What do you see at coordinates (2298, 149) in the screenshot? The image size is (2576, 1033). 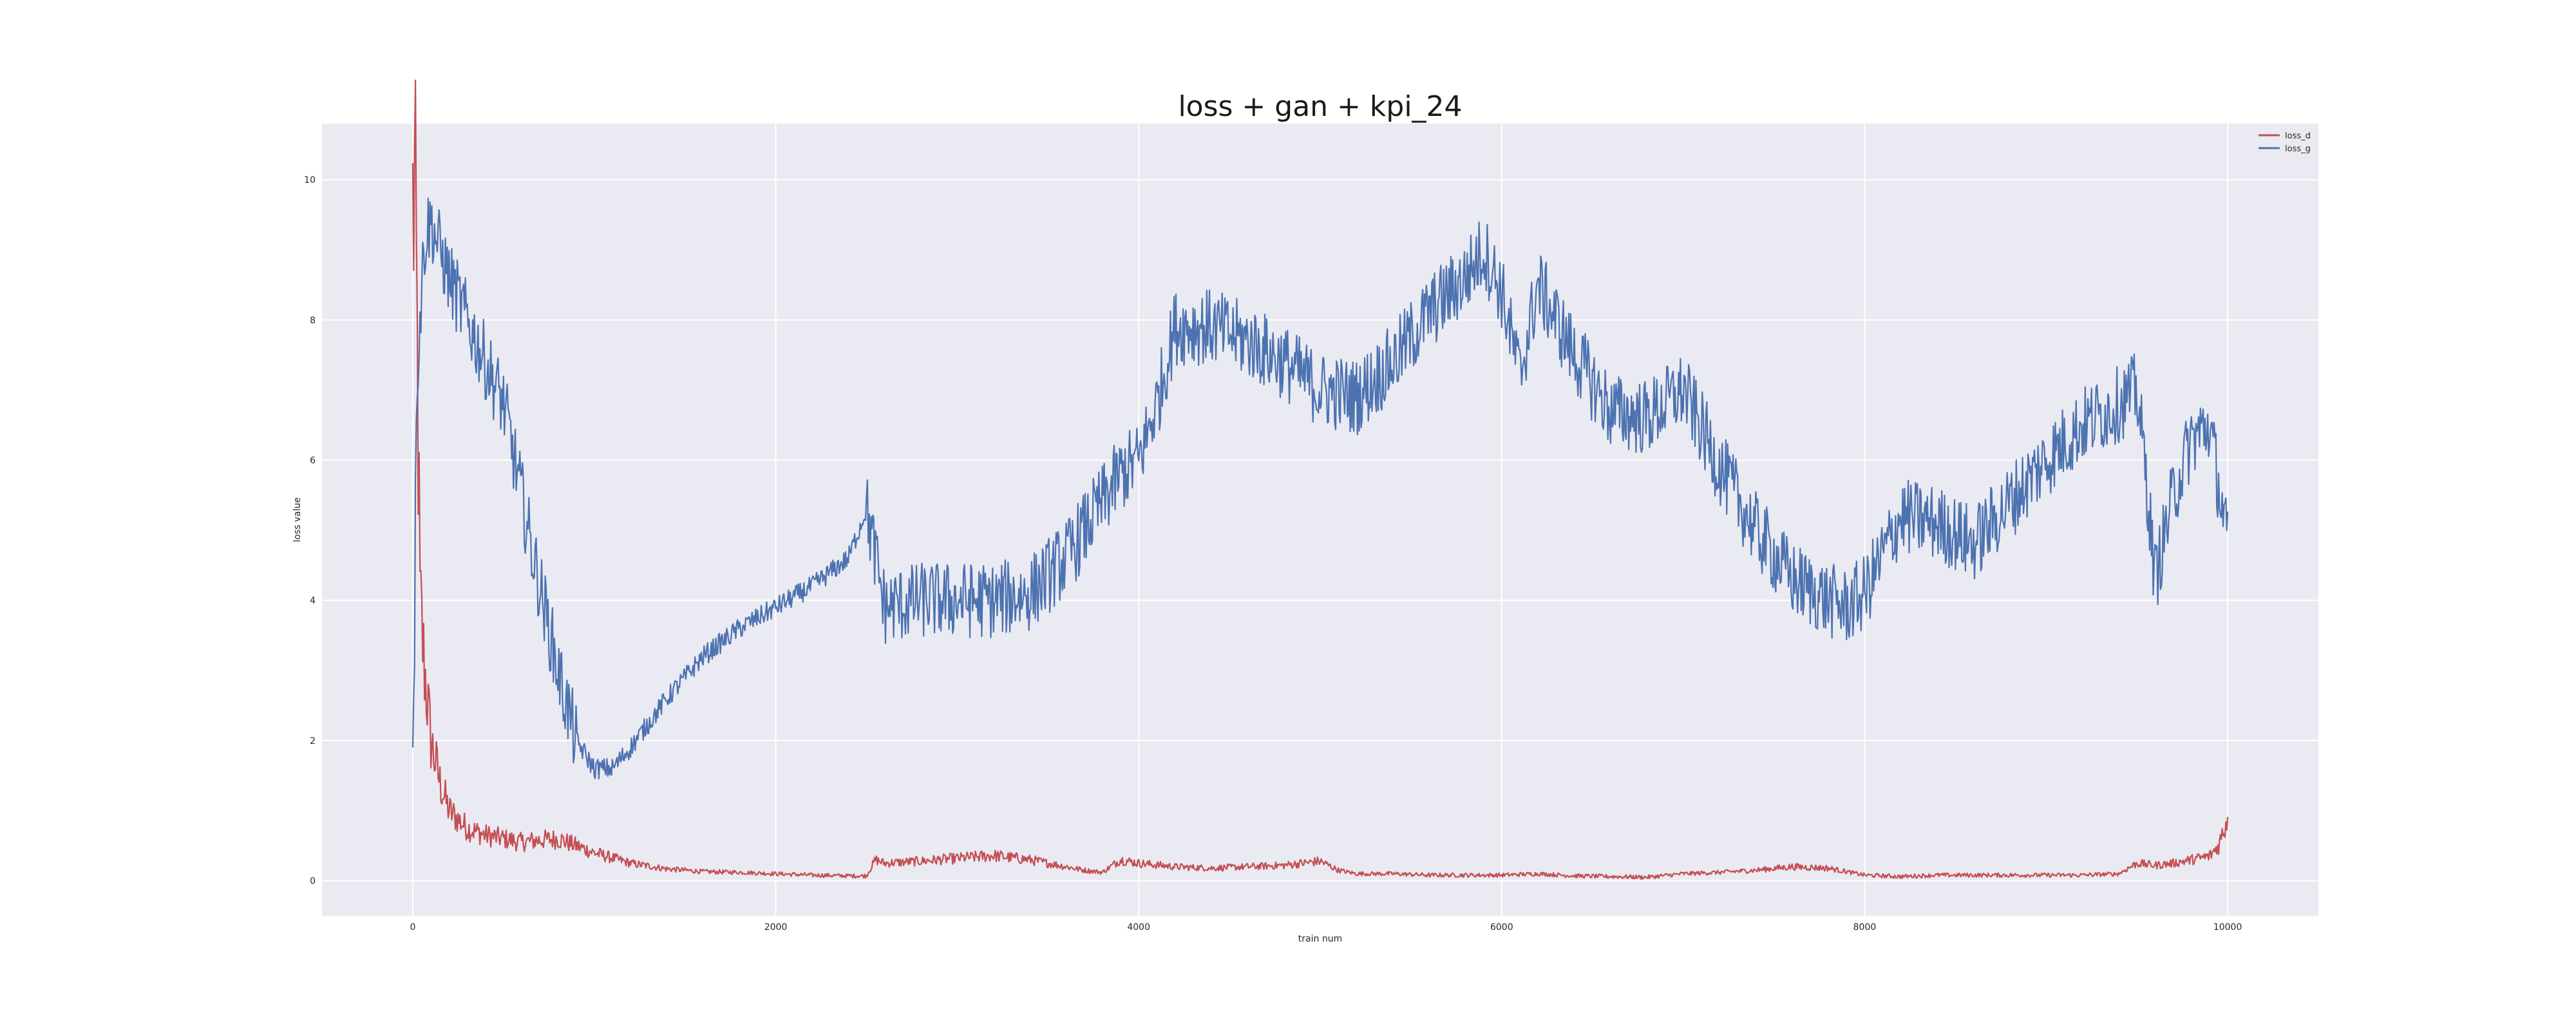 I see `legend-label-loss_g: loss_g` at bounding box center [2298, 149].